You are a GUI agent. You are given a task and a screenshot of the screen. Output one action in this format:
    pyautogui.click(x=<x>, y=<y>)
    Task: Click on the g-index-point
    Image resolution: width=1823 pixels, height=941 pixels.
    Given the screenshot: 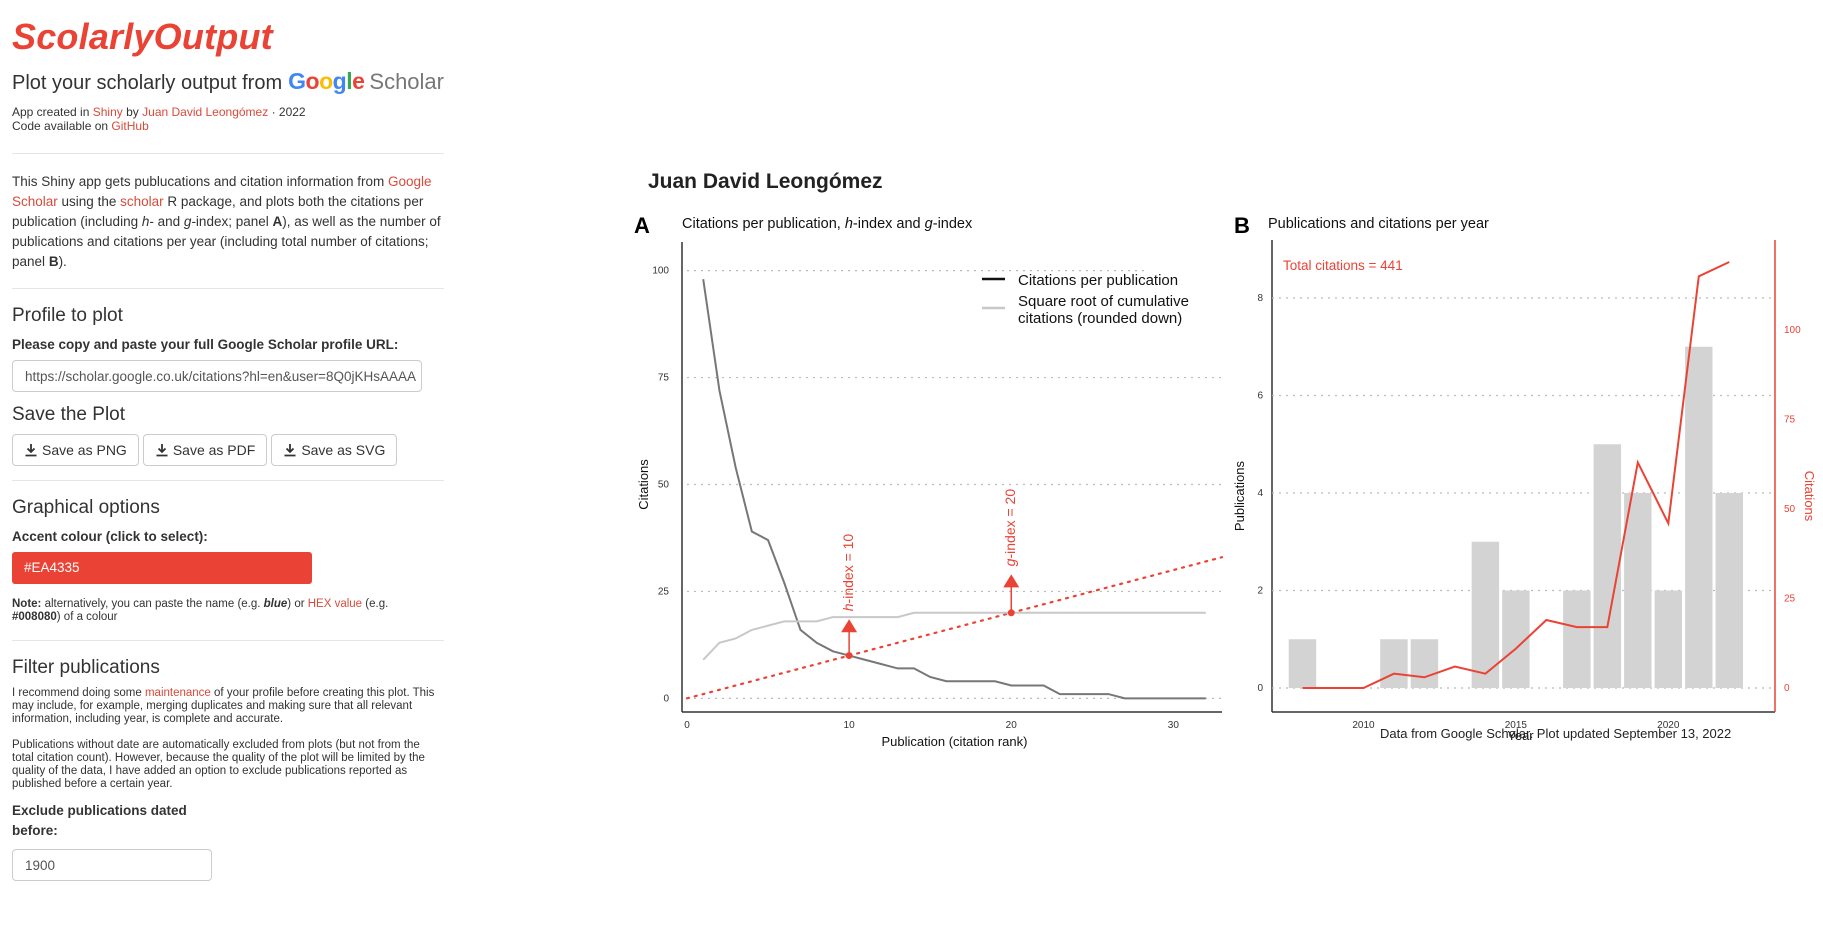 What is the action you would take?
    pyautogui.click(x=1011, y=613)
    